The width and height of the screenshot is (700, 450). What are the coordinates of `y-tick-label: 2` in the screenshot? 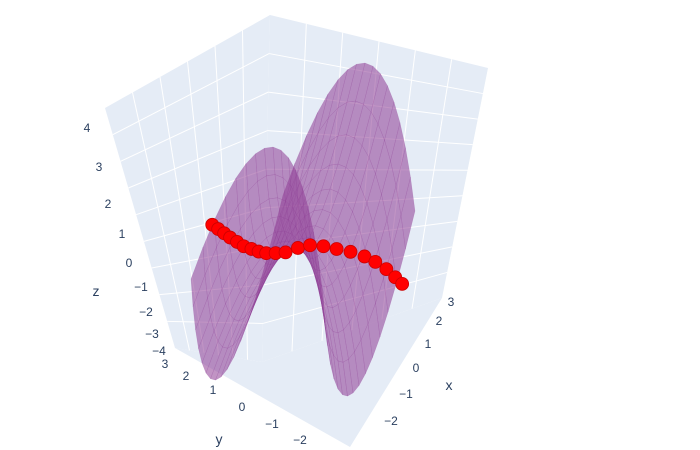 It's located at (186, 376).